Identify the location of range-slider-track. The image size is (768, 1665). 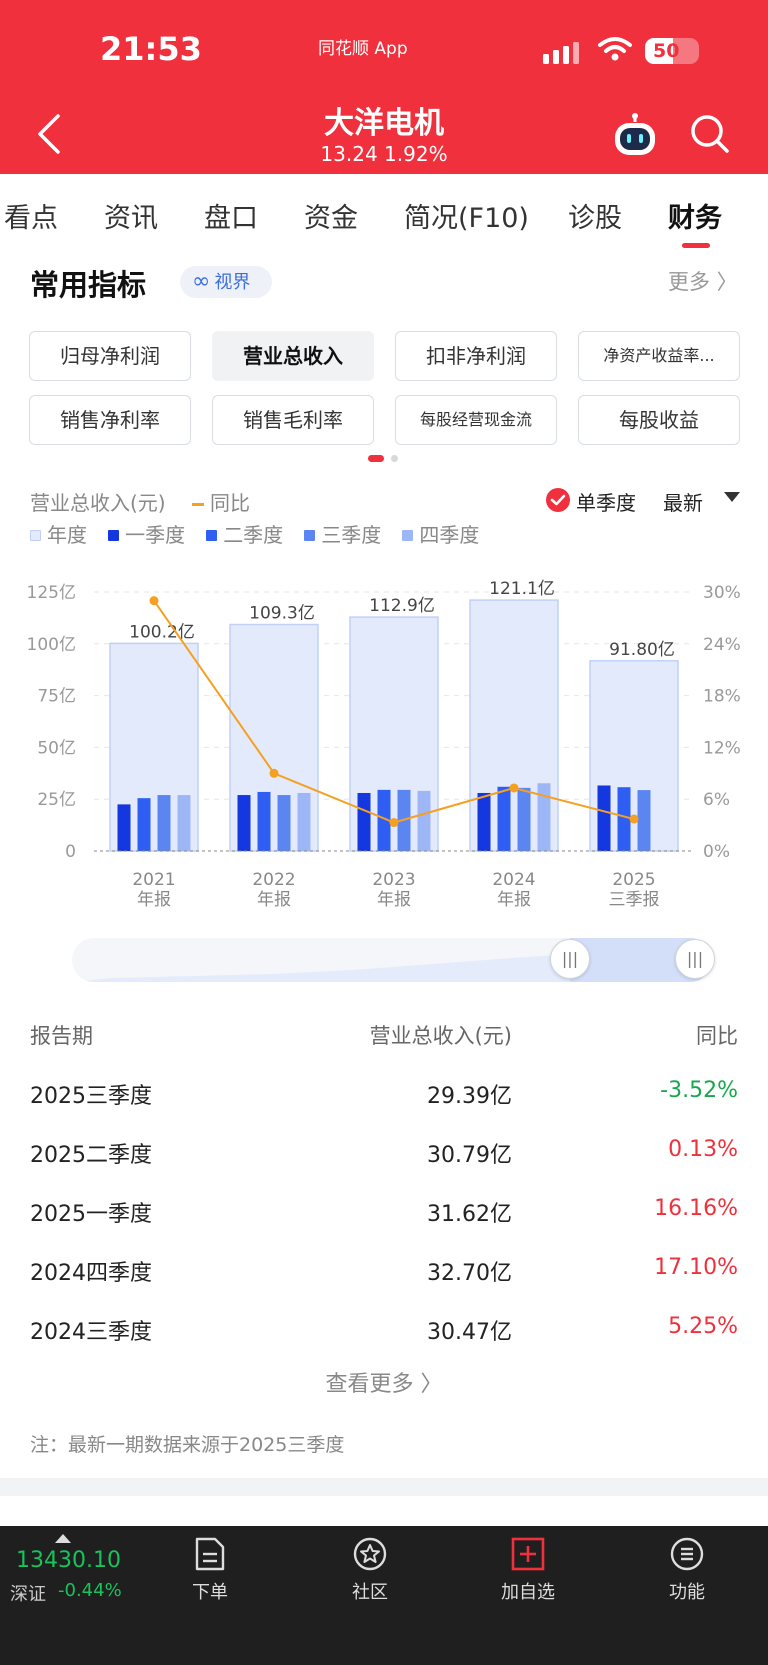
(392, 960).